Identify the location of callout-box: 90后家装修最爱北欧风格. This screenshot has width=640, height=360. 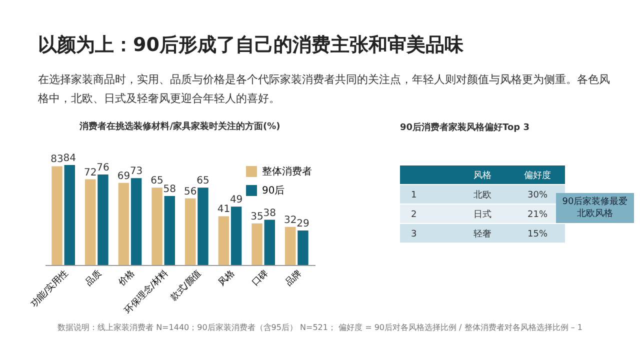
(595, 208).